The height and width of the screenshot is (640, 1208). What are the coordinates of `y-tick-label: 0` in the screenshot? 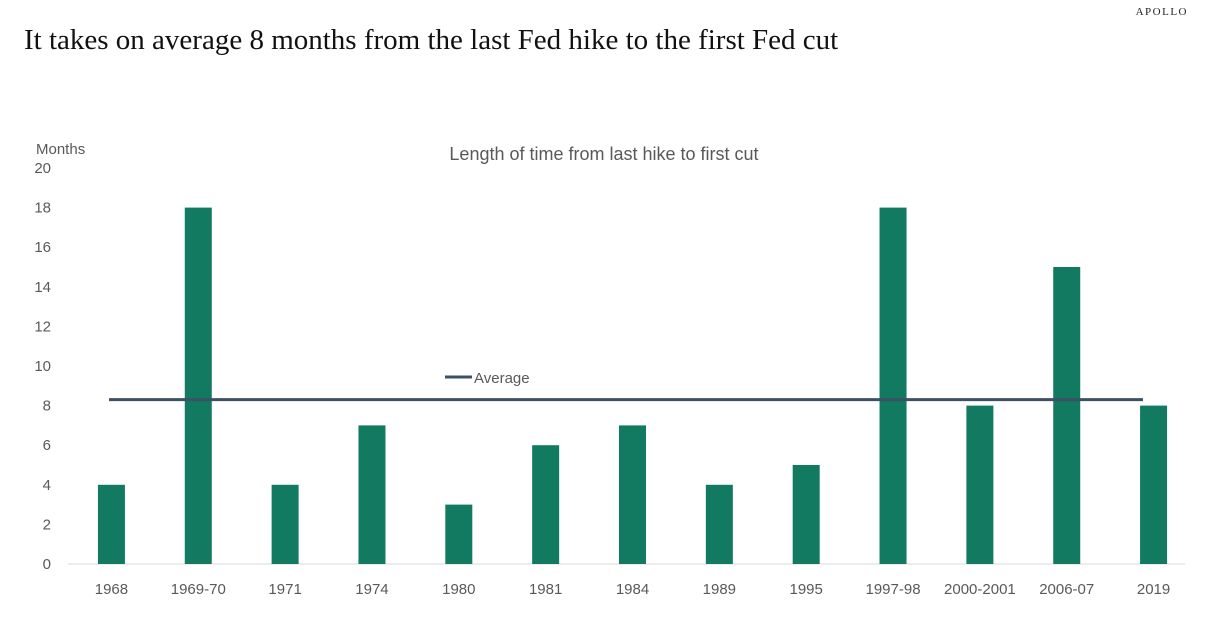 It's located at (47, 564).